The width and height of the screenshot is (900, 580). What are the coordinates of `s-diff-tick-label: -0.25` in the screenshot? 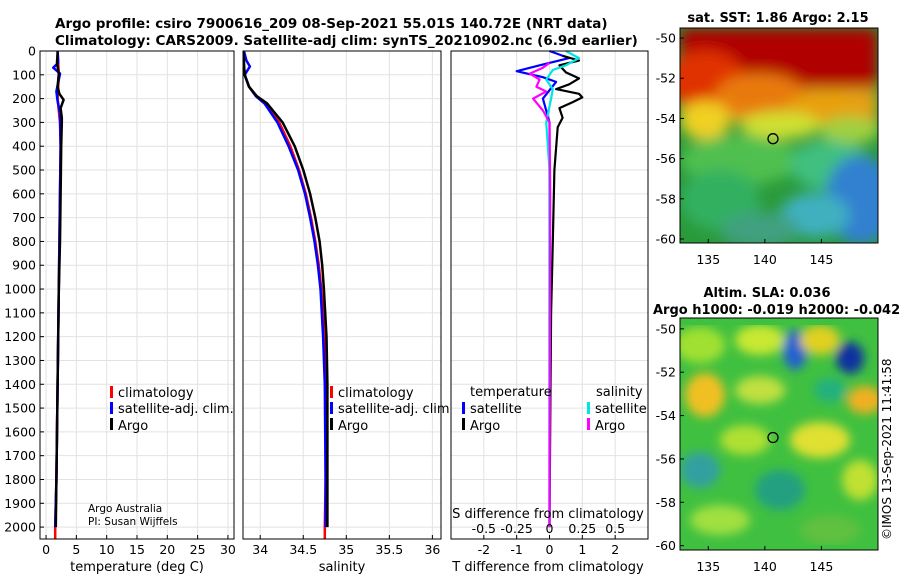 It's located at (516, 528).